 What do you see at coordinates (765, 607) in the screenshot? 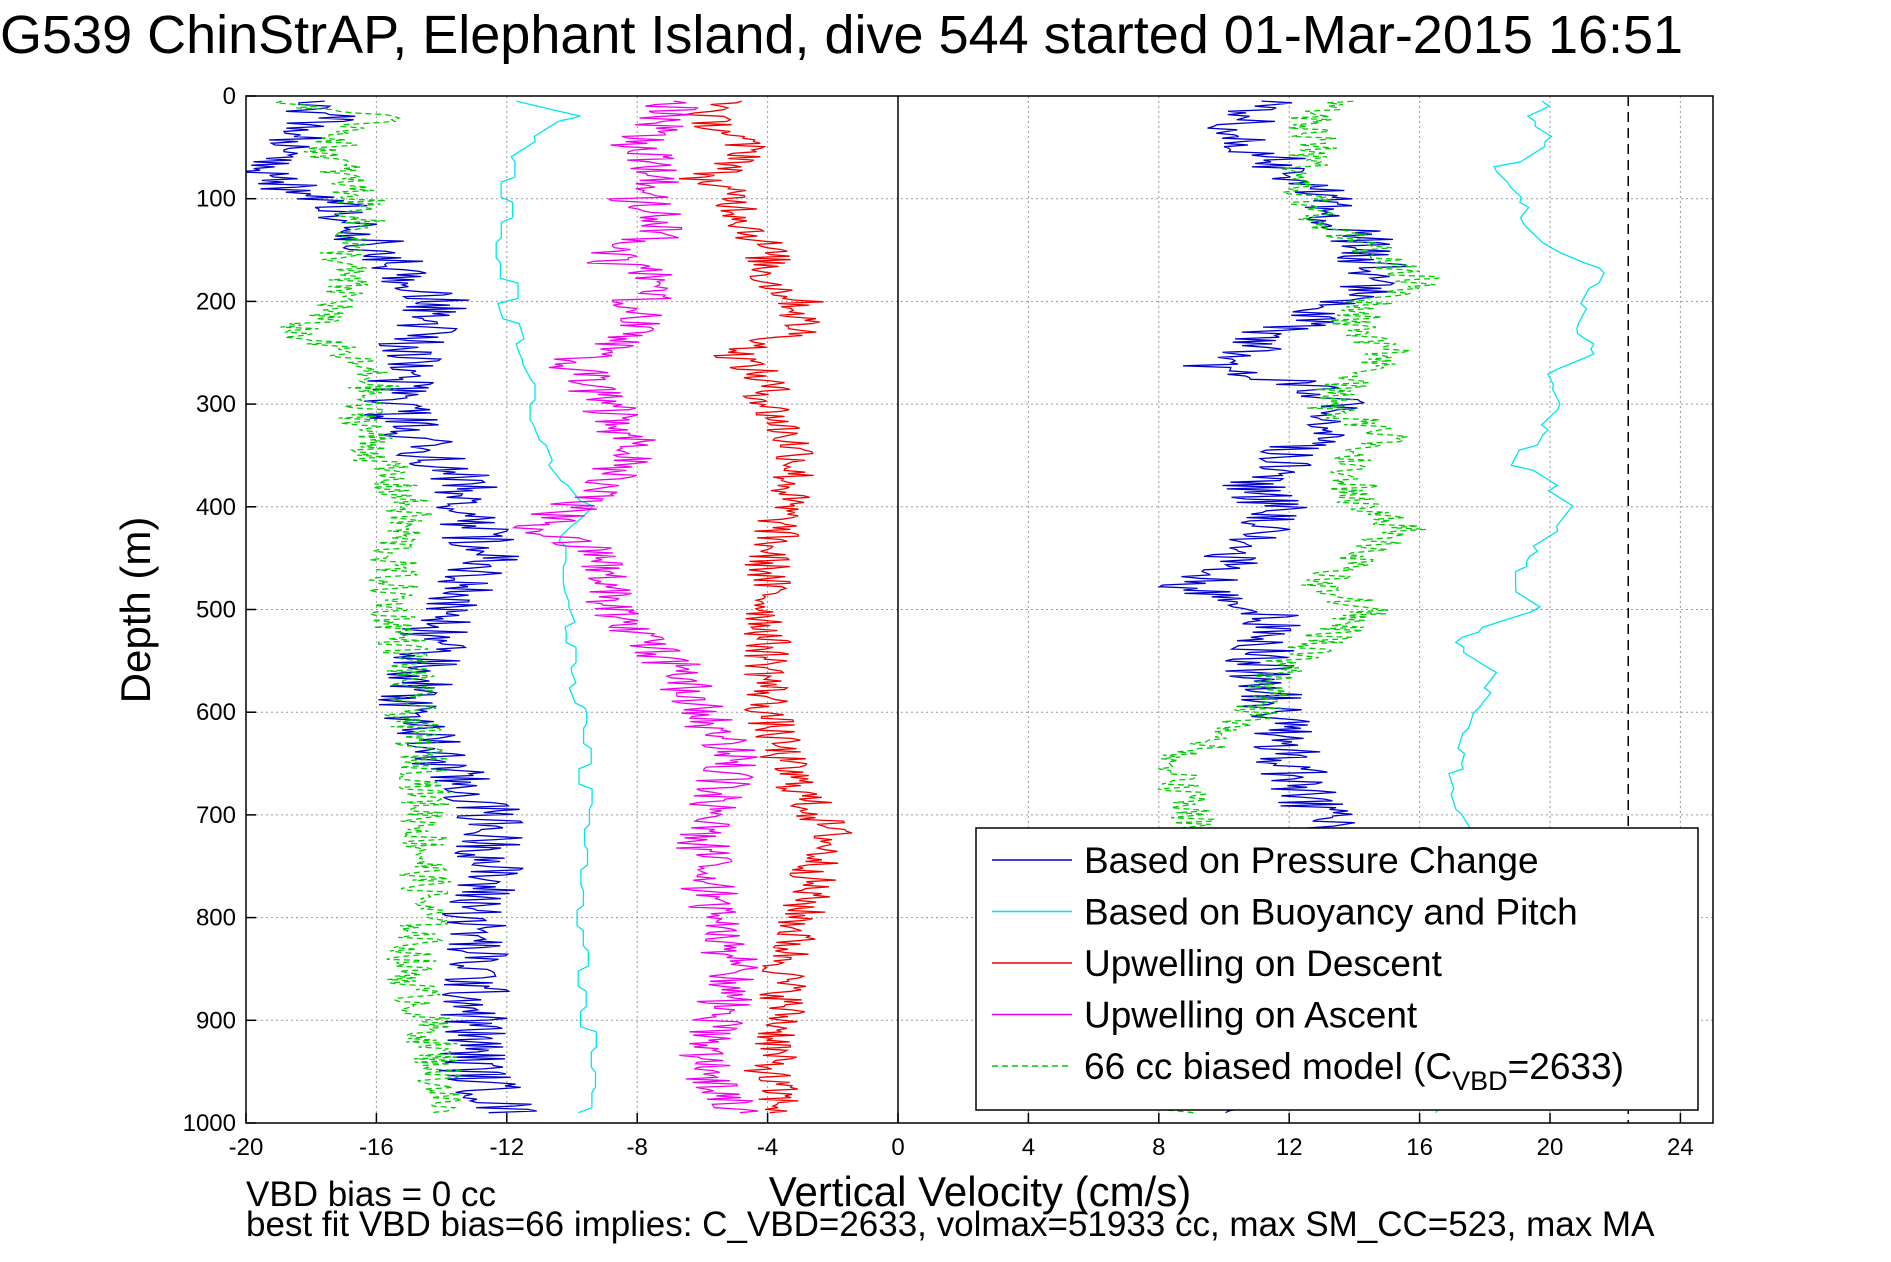
I see `series-line-3-descent` at bounding box center [765, 607].